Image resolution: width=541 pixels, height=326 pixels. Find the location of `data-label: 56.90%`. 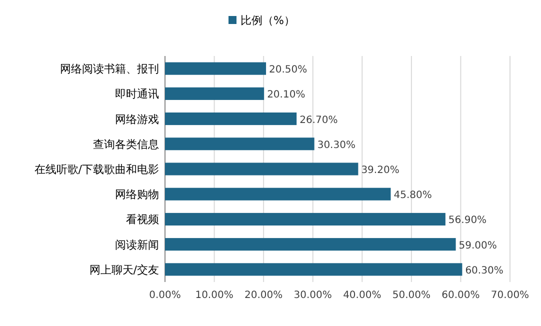

data-label: 56.90% is located at coordinates (467, 220).